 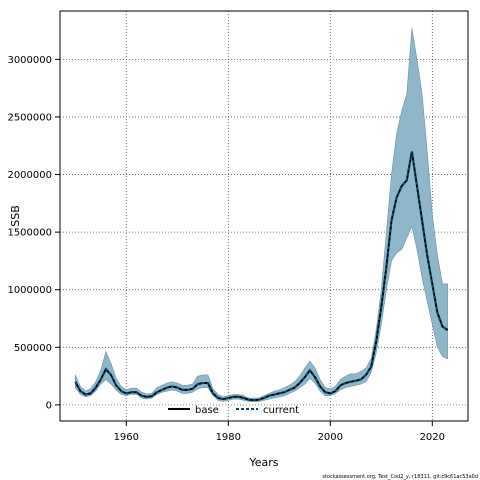 I want to click on x-tick-label-1980: 1980, so click(x=228, y=437).